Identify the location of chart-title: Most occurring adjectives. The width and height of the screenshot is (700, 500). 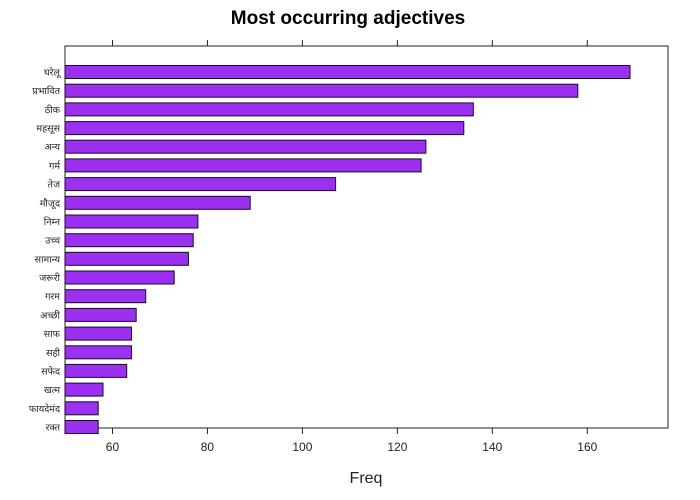
(348, 18).